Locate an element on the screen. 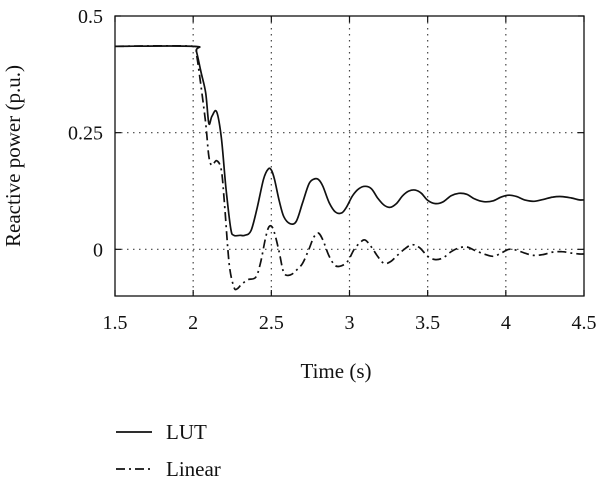 This screenshot has height=489, width=600. legend-item-linear: Linear is located at coordinates (168, 469).